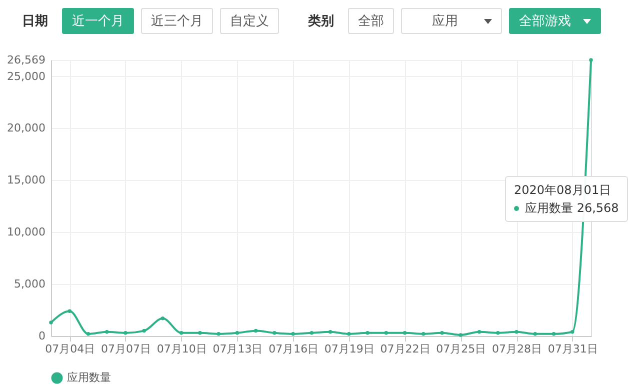 This screenshot has height=392, width=640. Describe the element at coordinates (461, 349) in the screenshot. I see `x-tick-label: 07月25日` at that location.